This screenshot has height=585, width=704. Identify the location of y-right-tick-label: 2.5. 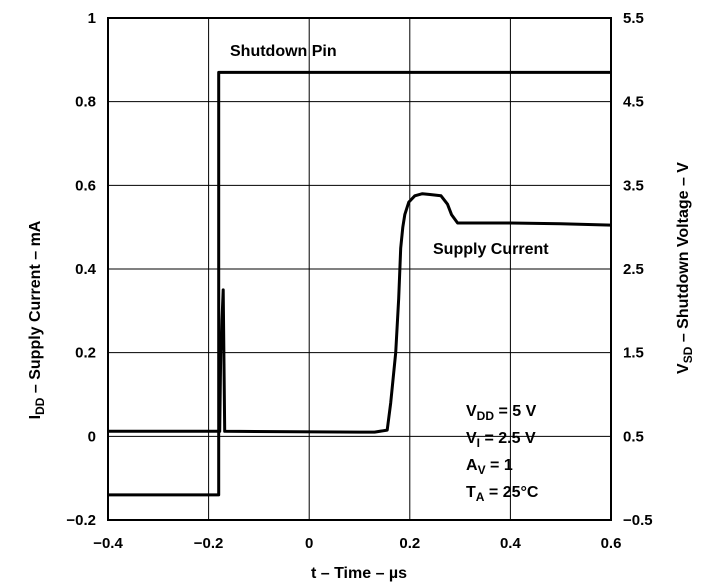
(633, 269).